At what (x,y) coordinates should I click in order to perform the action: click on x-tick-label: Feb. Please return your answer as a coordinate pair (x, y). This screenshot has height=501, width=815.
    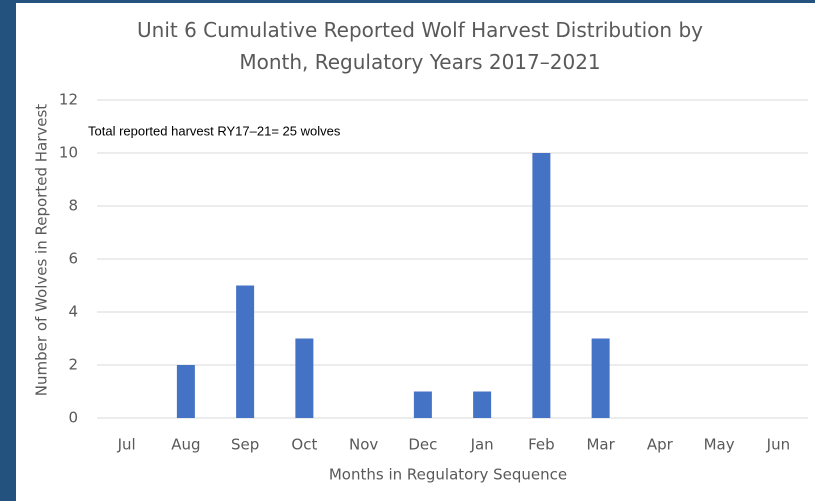
    Looking at the image, I should click on (541, 445).